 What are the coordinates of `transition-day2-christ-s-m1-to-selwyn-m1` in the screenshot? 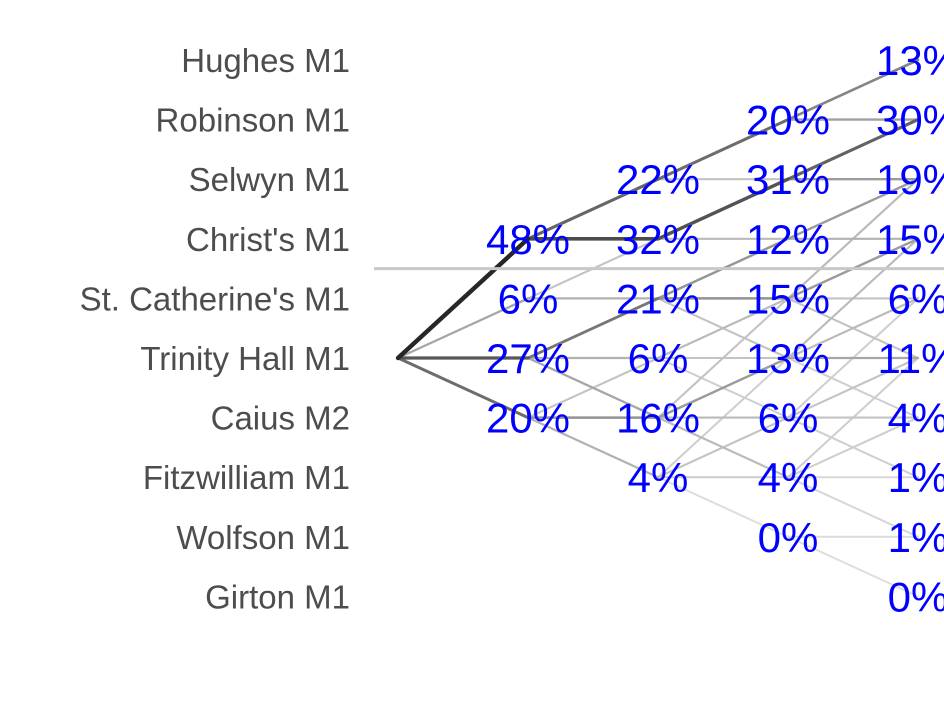 It's located at (723, 209).